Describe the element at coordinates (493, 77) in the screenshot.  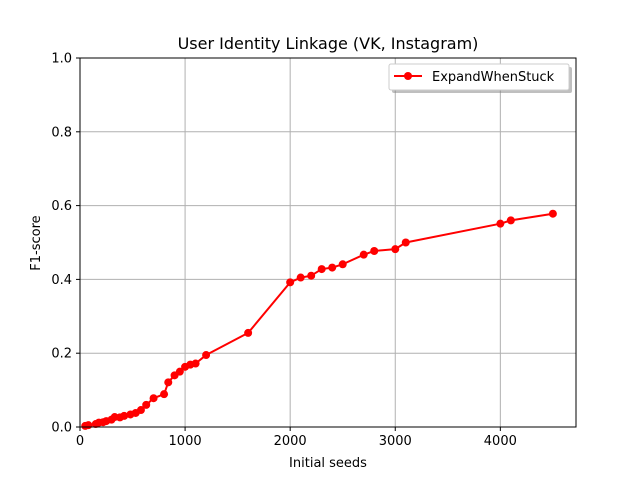
I see `legend-label: ExpandWhenStuck` at that location.